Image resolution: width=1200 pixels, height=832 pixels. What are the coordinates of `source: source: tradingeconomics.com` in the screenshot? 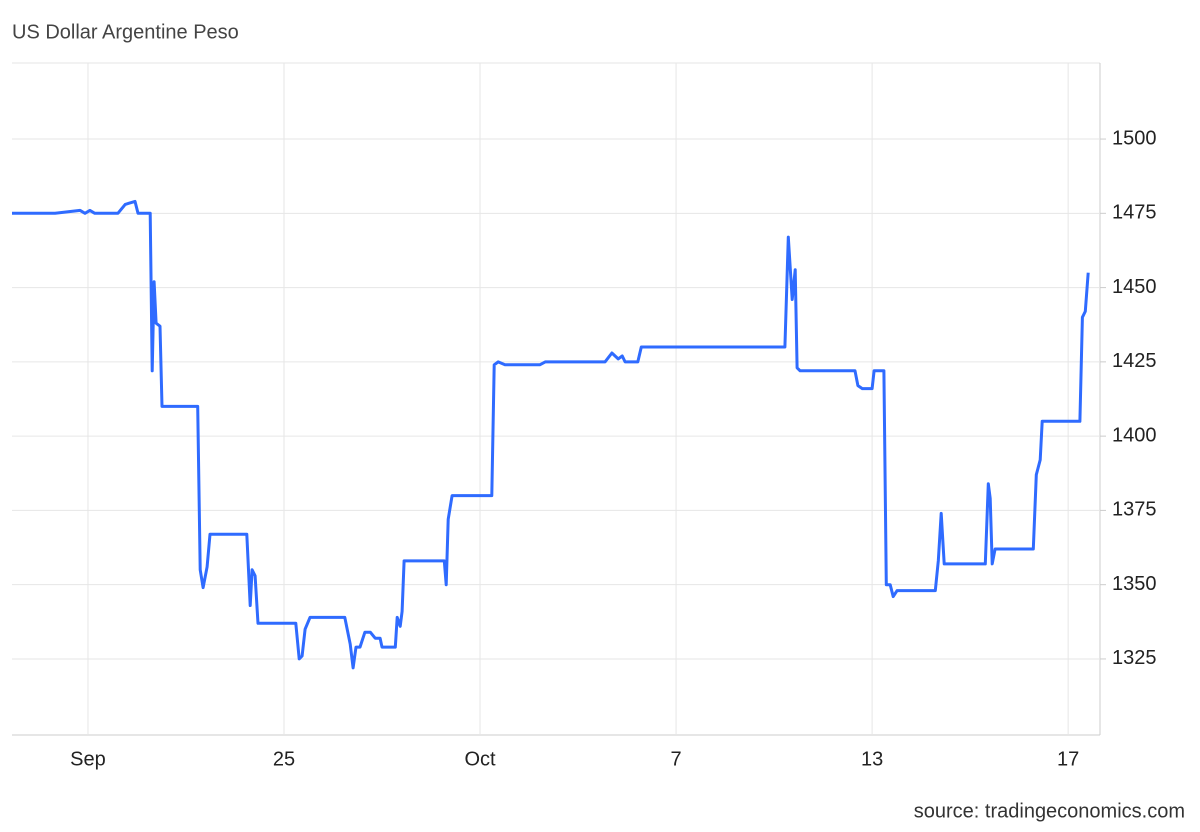 It's located at (1049, 811).